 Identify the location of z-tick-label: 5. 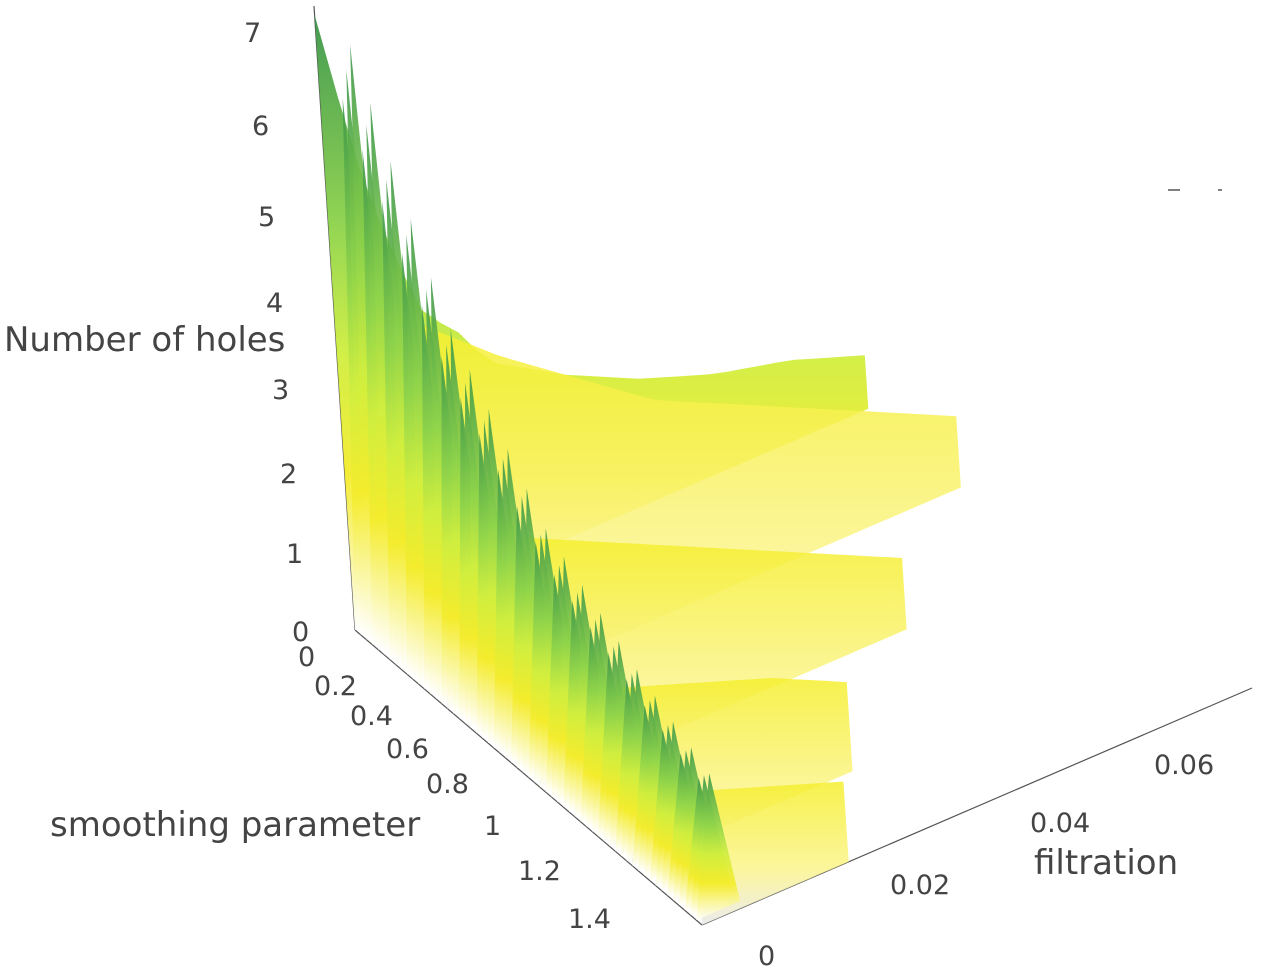
(266, 217).